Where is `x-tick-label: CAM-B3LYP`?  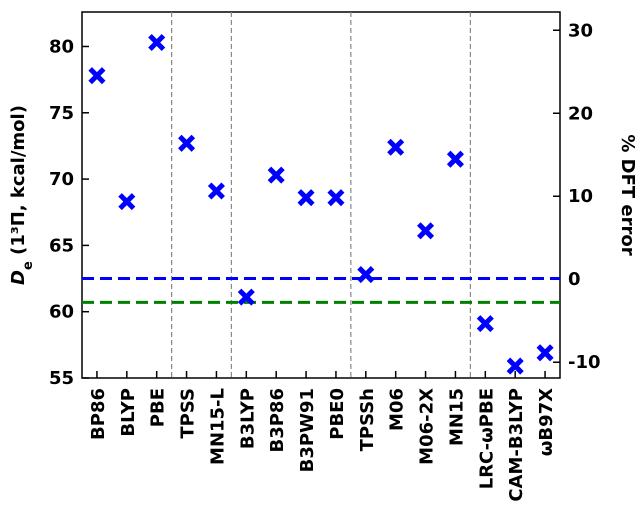 x-tick-label: CAM-B3LYP is located at coordinates (516, 445).